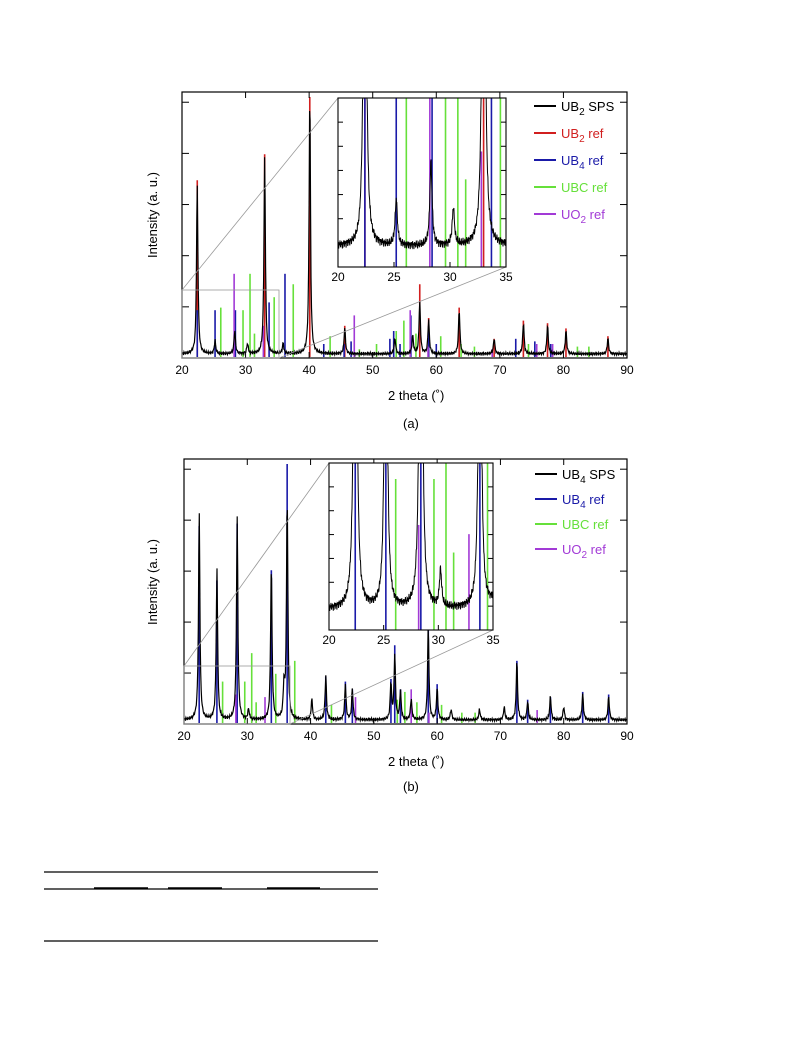 Image resolution: width=793 pixels, height=1057 pixels. Describe the element at coordinates (422, 182) in the screenshot. I see `panel-a-inset-frame` at that location.